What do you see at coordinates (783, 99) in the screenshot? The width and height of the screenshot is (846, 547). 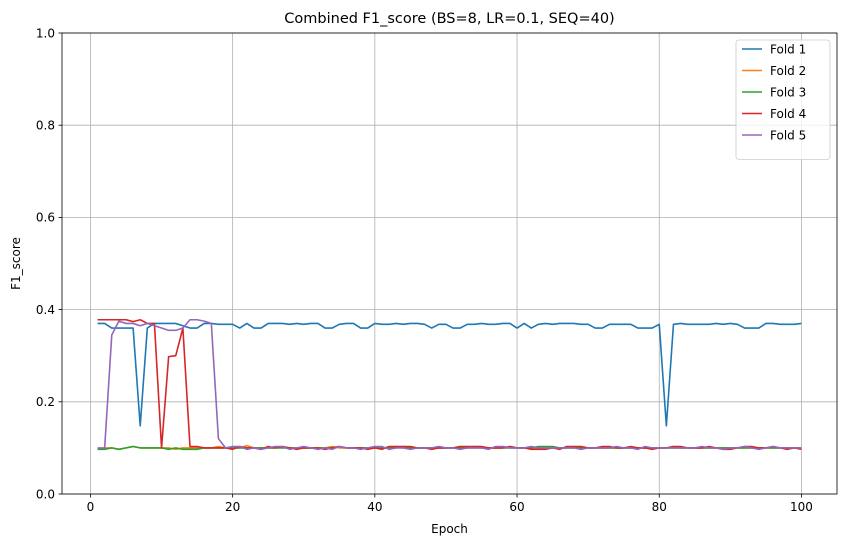 I see `legend: Fold 1 Fold 2 Fold 3 Fold 4 Fold 5` at bounding box center [783, 99].